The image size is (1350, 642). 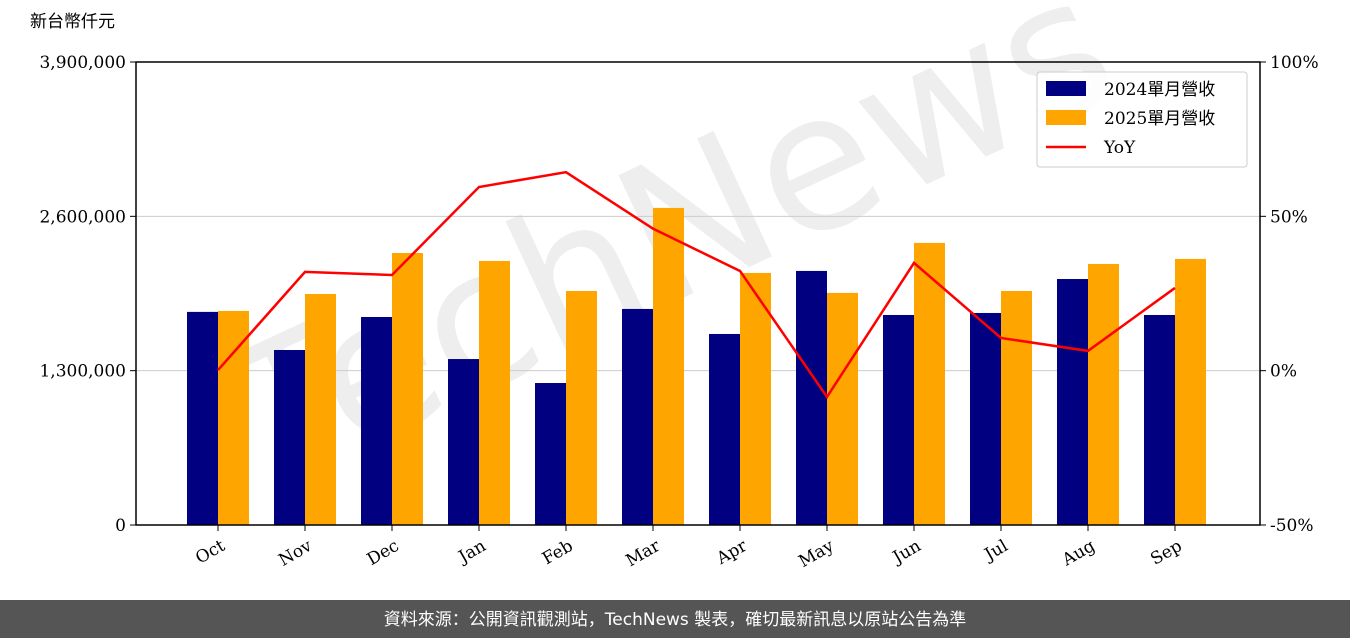 I want to click on x-tick-label: Mar, so click(x=644, y=554).